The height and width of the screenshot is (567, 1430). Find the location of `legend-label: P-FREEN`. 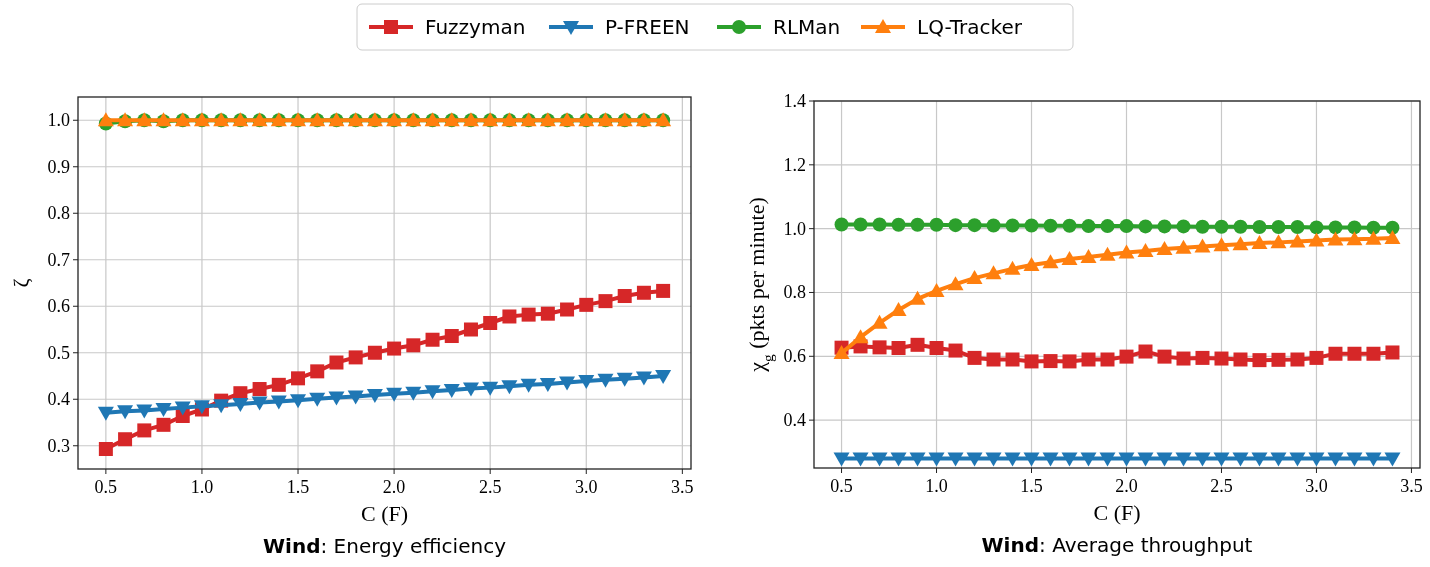

legend-label: P-FREEN is located at coordinates (647, 27).